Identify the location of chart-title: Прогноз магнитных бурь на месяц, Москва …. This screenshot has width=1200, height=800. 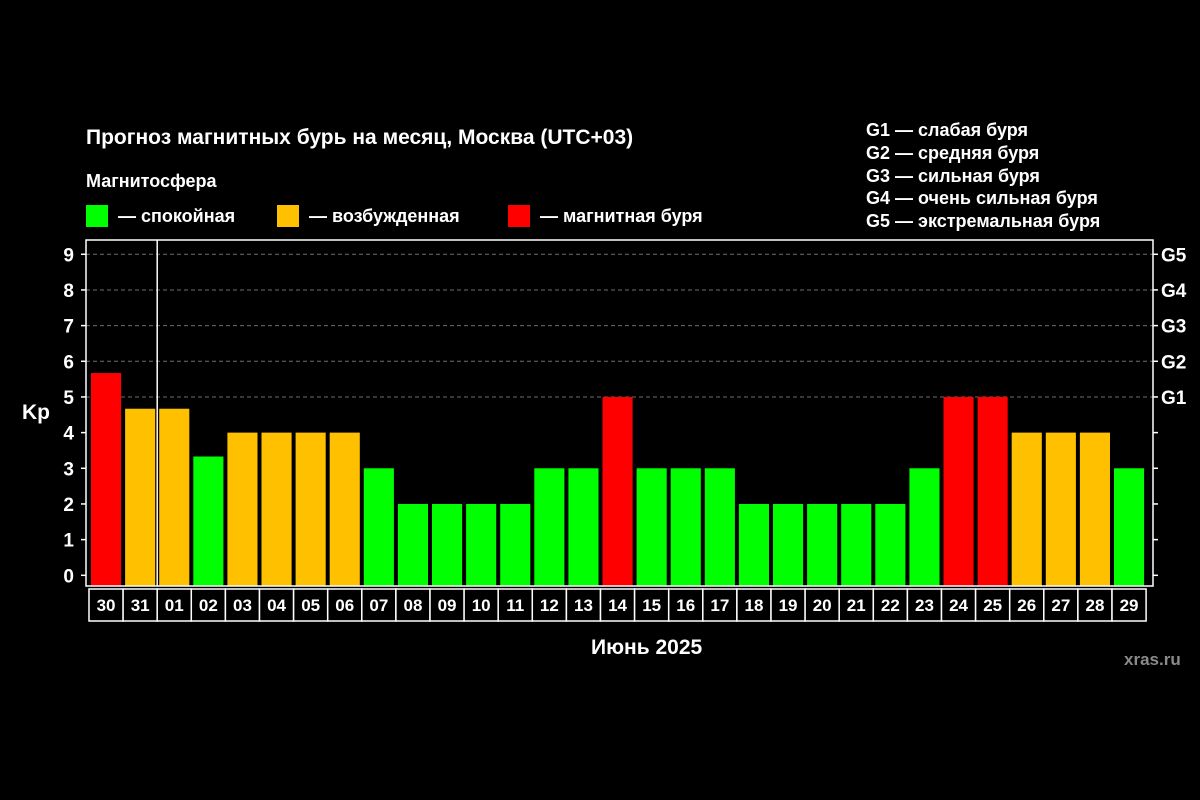
(360, 137).